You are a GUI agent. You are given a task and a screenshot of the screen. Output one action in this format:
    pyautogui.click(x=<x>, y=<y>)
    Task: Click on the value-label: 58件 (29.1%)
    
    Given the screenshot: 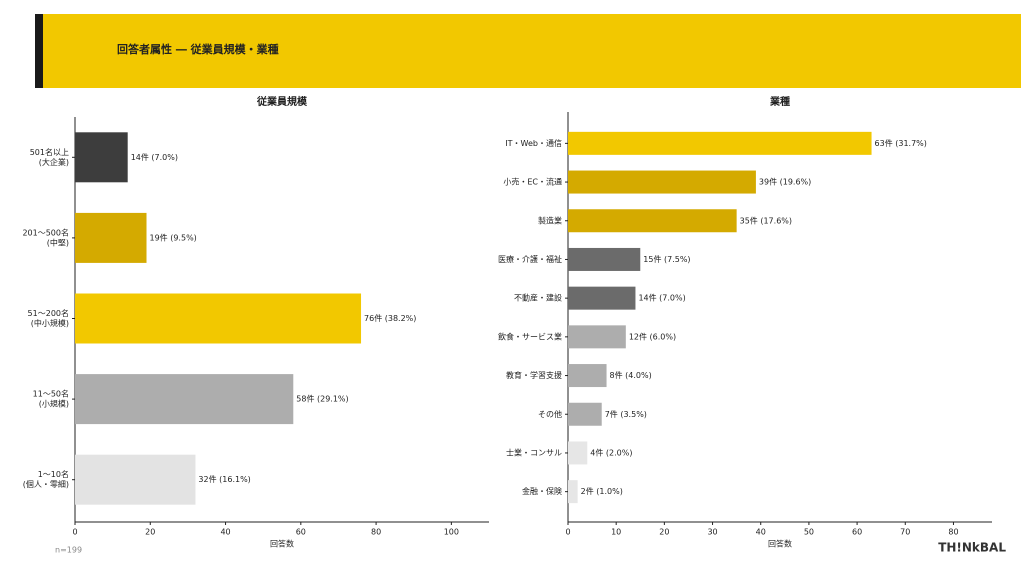 What is the action you would take?
    pyautogui.click(x=322, y=399)
    